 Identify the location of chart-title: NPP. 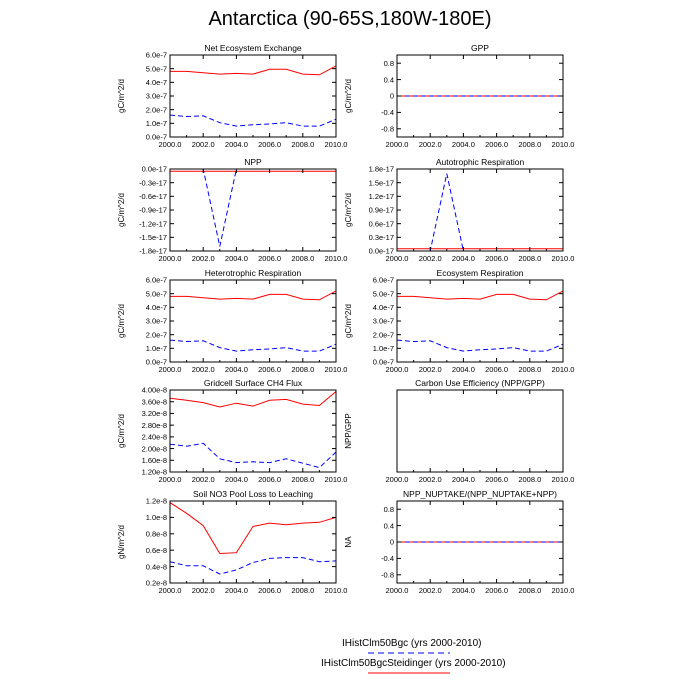
(253, 162).